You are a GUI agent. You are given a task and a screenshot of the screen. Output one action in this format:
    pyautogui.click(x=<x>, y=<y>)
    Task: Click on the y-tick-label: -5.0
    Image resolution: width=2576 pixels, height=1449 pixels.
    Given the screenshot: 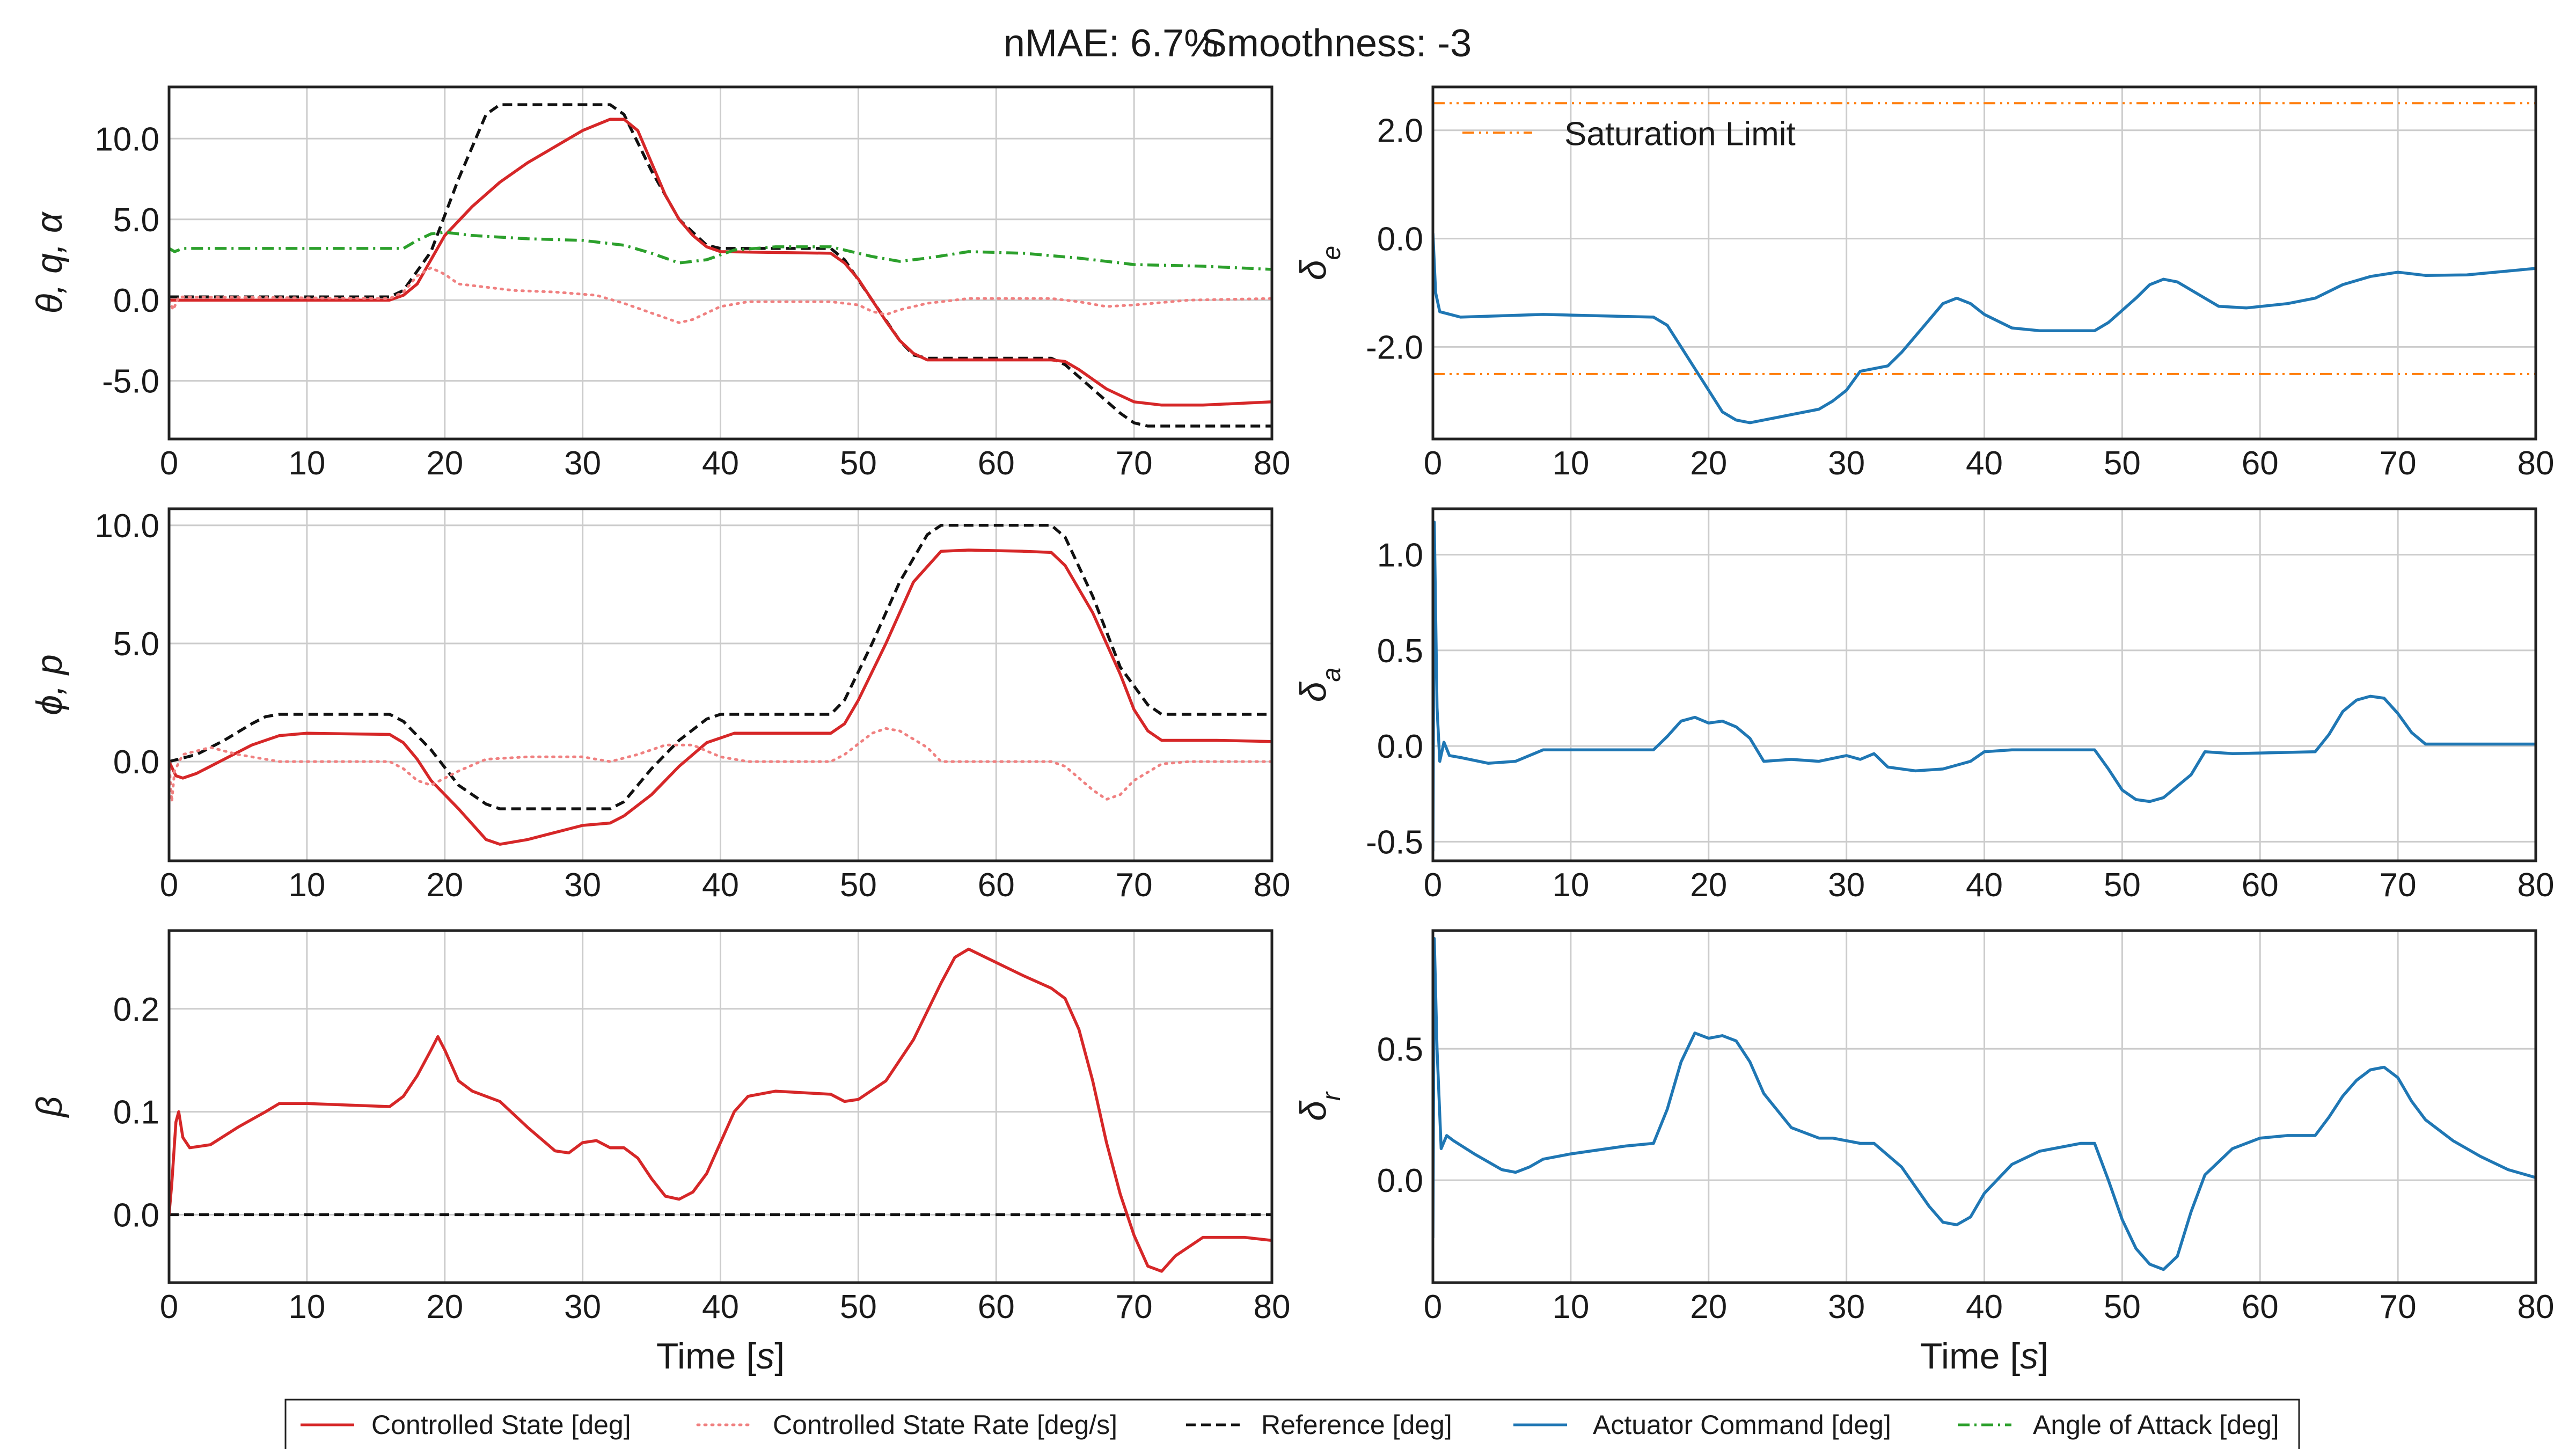 What is the action you would take?
    pyautogui.click(x=130, y=381)
    